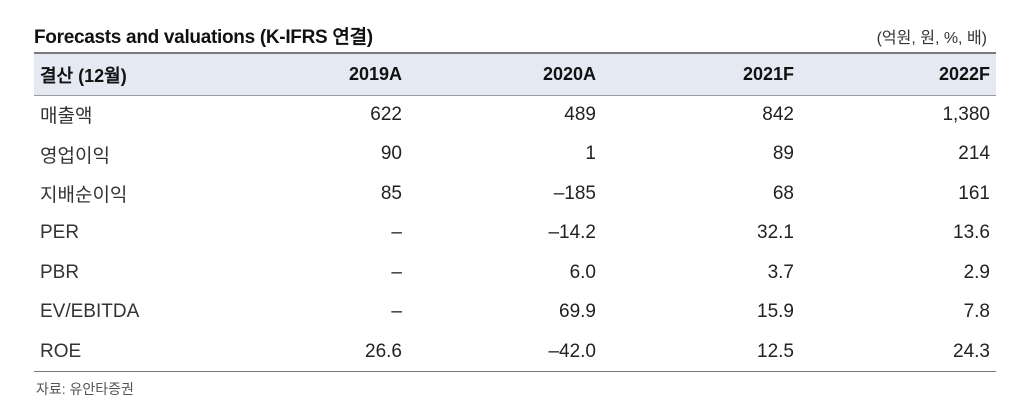  Describe the element at coordinates (90, 312) in the screenshot. I see `row-label: EV/EBITDA` at that location.